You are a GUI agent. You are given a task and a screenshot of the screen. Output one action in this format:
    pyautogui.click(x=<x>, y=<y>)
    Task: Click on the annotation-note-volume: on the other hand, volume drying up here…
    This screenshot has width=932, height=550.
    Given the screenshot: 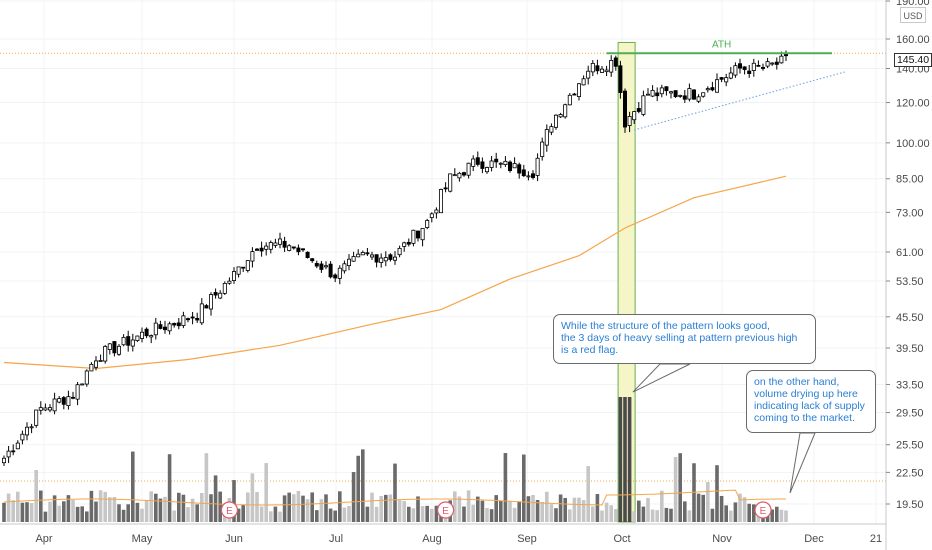 What is the action you would take?
    pyautogui.click(x=811, y=401)
    